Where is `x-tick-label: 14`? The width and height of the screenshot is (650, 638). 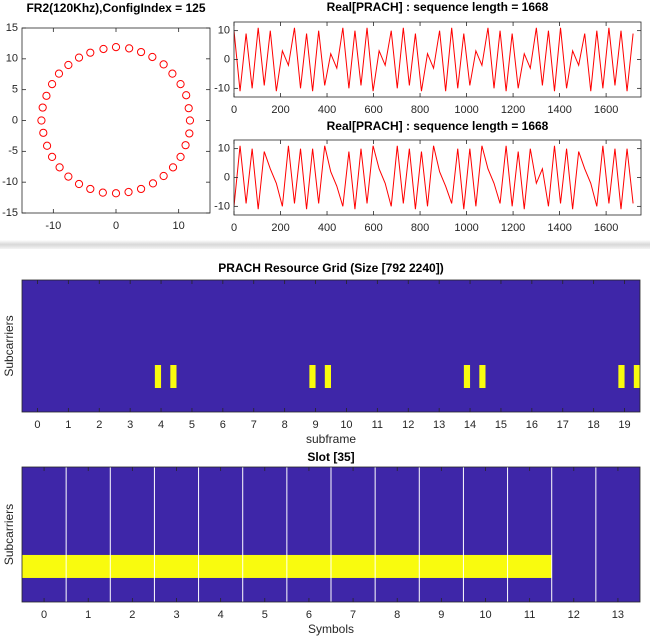
x-tick-label: 14 is located at coordinates (470, 425).